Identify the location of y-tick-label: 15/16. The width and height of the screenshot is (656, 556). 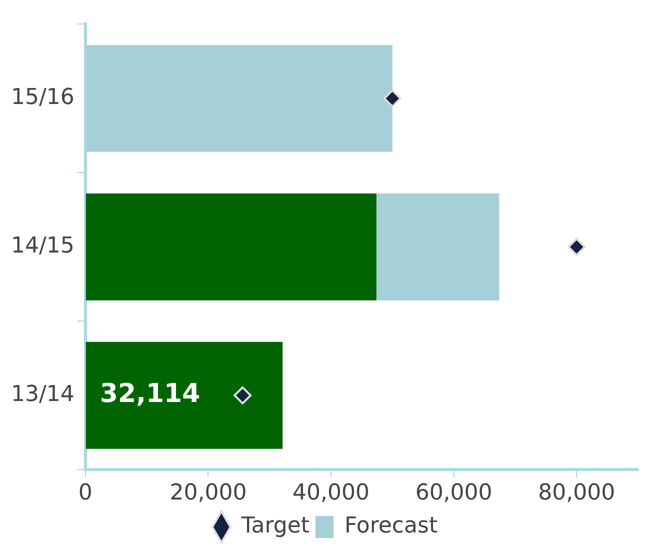
(42, 97).